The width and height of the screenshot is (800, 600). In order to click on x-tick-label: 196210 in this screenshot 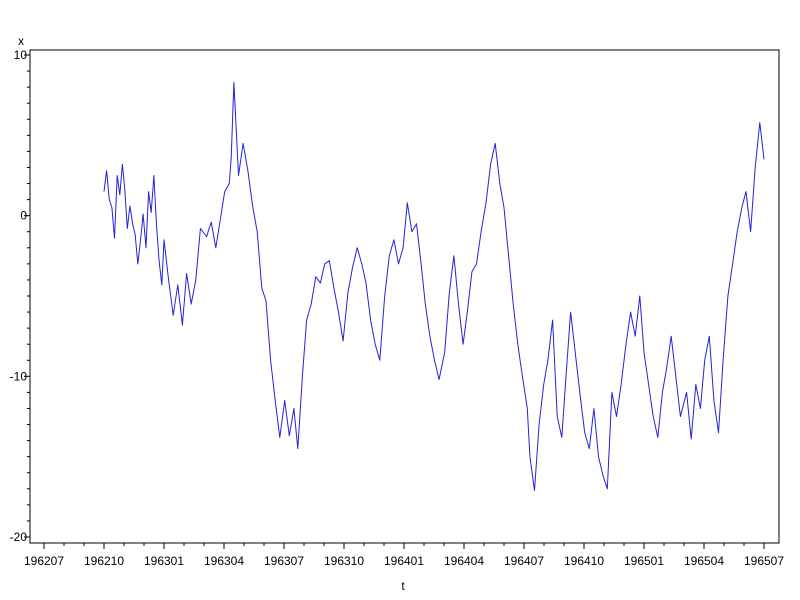, I will do `click(104, 561)`.